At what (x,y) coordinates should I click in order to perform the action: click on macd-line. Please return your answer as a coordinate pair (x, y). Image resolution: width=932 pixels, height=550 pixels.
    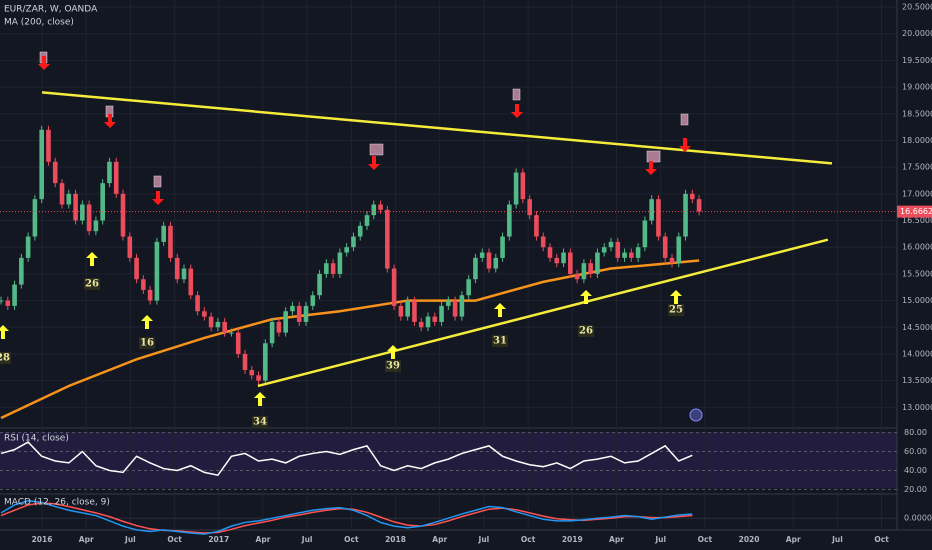
    Looking at the image, I should click on (346, 517).